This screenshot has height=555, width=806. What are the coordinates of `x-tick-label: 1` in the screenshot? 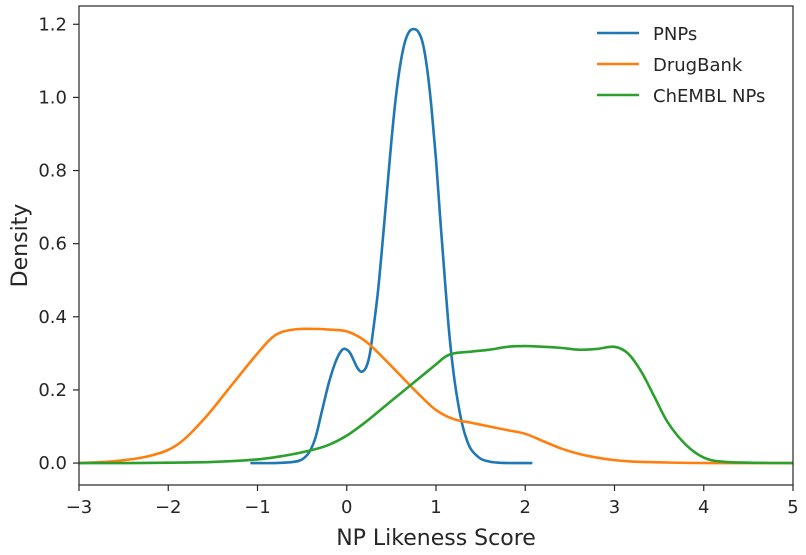 It's located at (435, 507).